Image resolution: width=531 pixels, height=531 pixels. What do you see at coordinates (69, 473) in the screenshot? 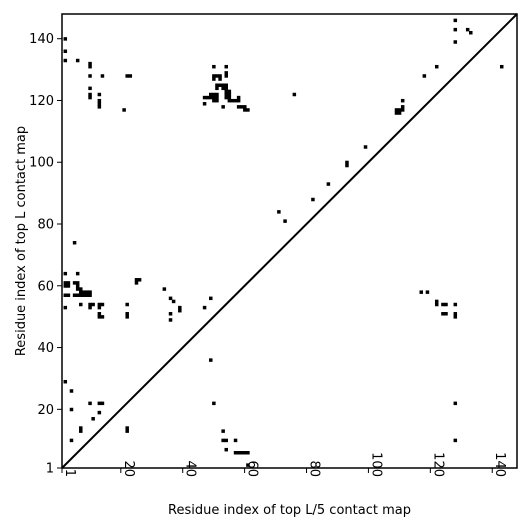
I see `x-tick-label: 1` at bounding box center [69, 473].